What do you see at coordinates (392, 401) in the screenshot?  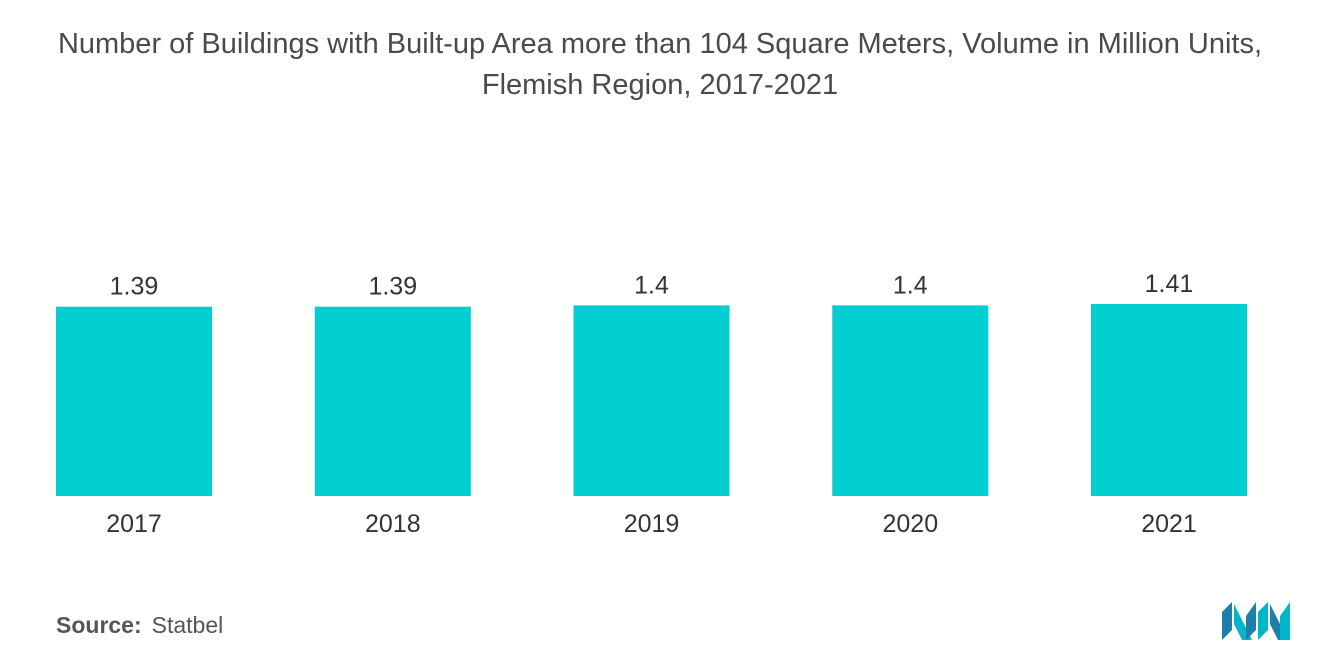 I see `bar-2018` at bounding box center [392, 401].